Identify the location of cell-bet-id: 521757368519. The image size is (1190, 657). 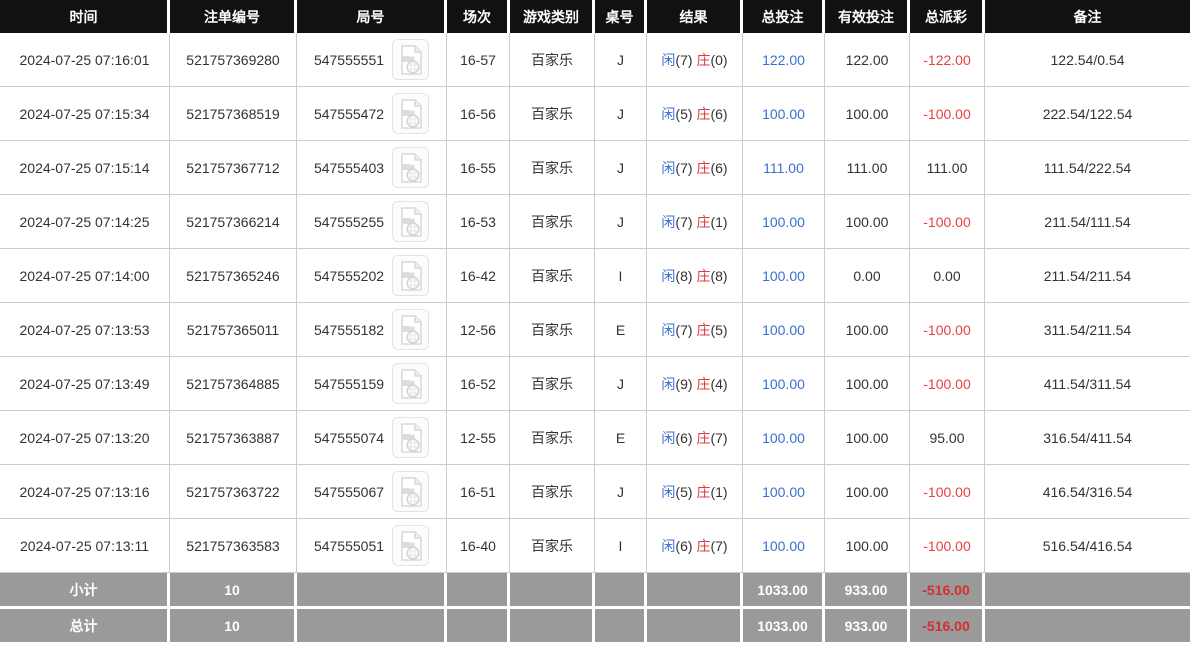
(233, 114).